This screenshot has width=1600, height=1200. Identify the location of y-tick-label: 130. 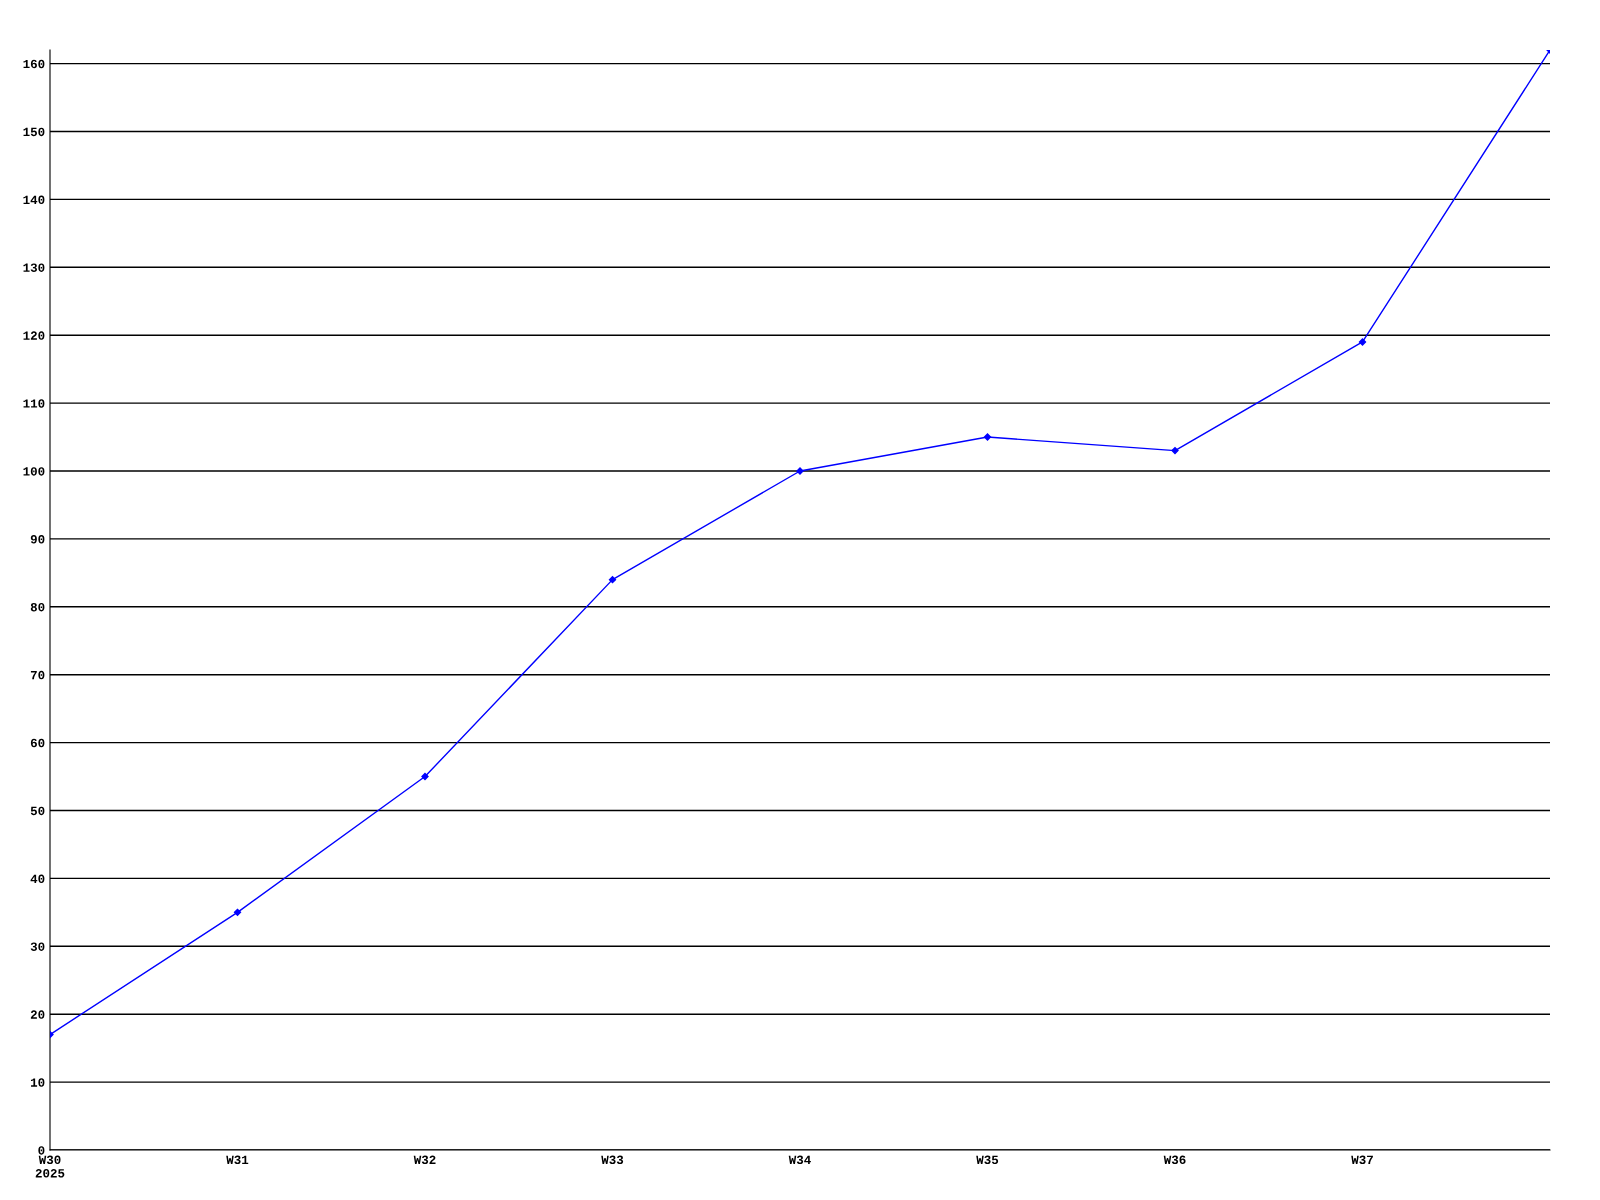
(34, 267).